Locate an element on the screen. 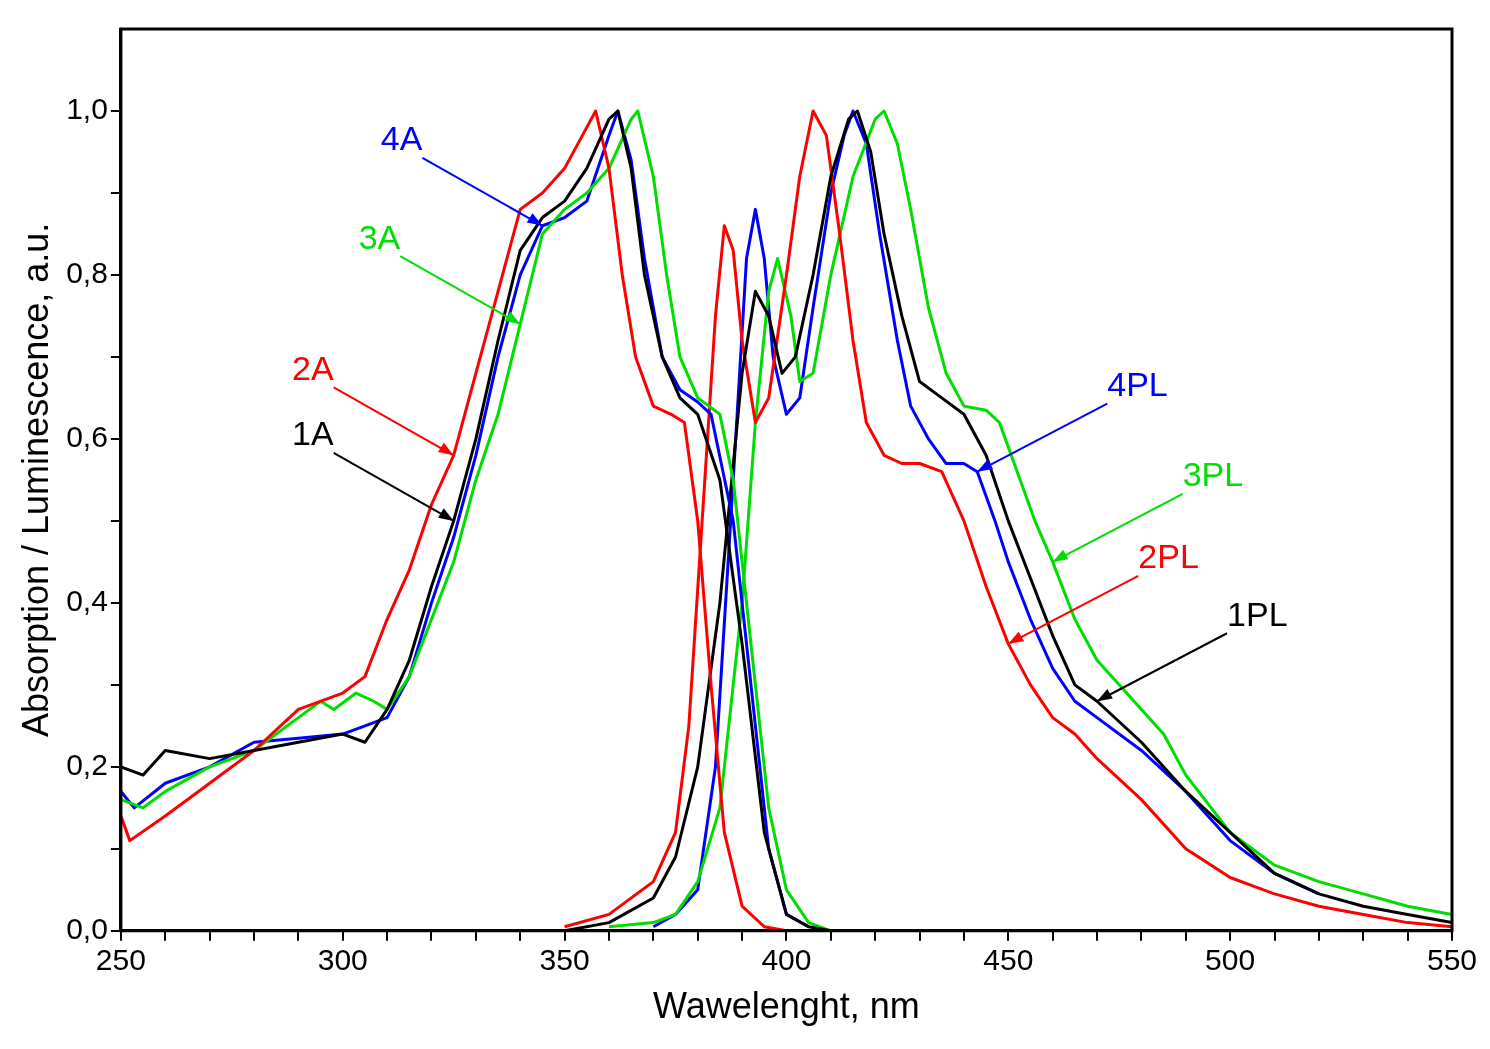 The image size is (1490, 1049). annotation: 4A is located at coordinates (401, 138).